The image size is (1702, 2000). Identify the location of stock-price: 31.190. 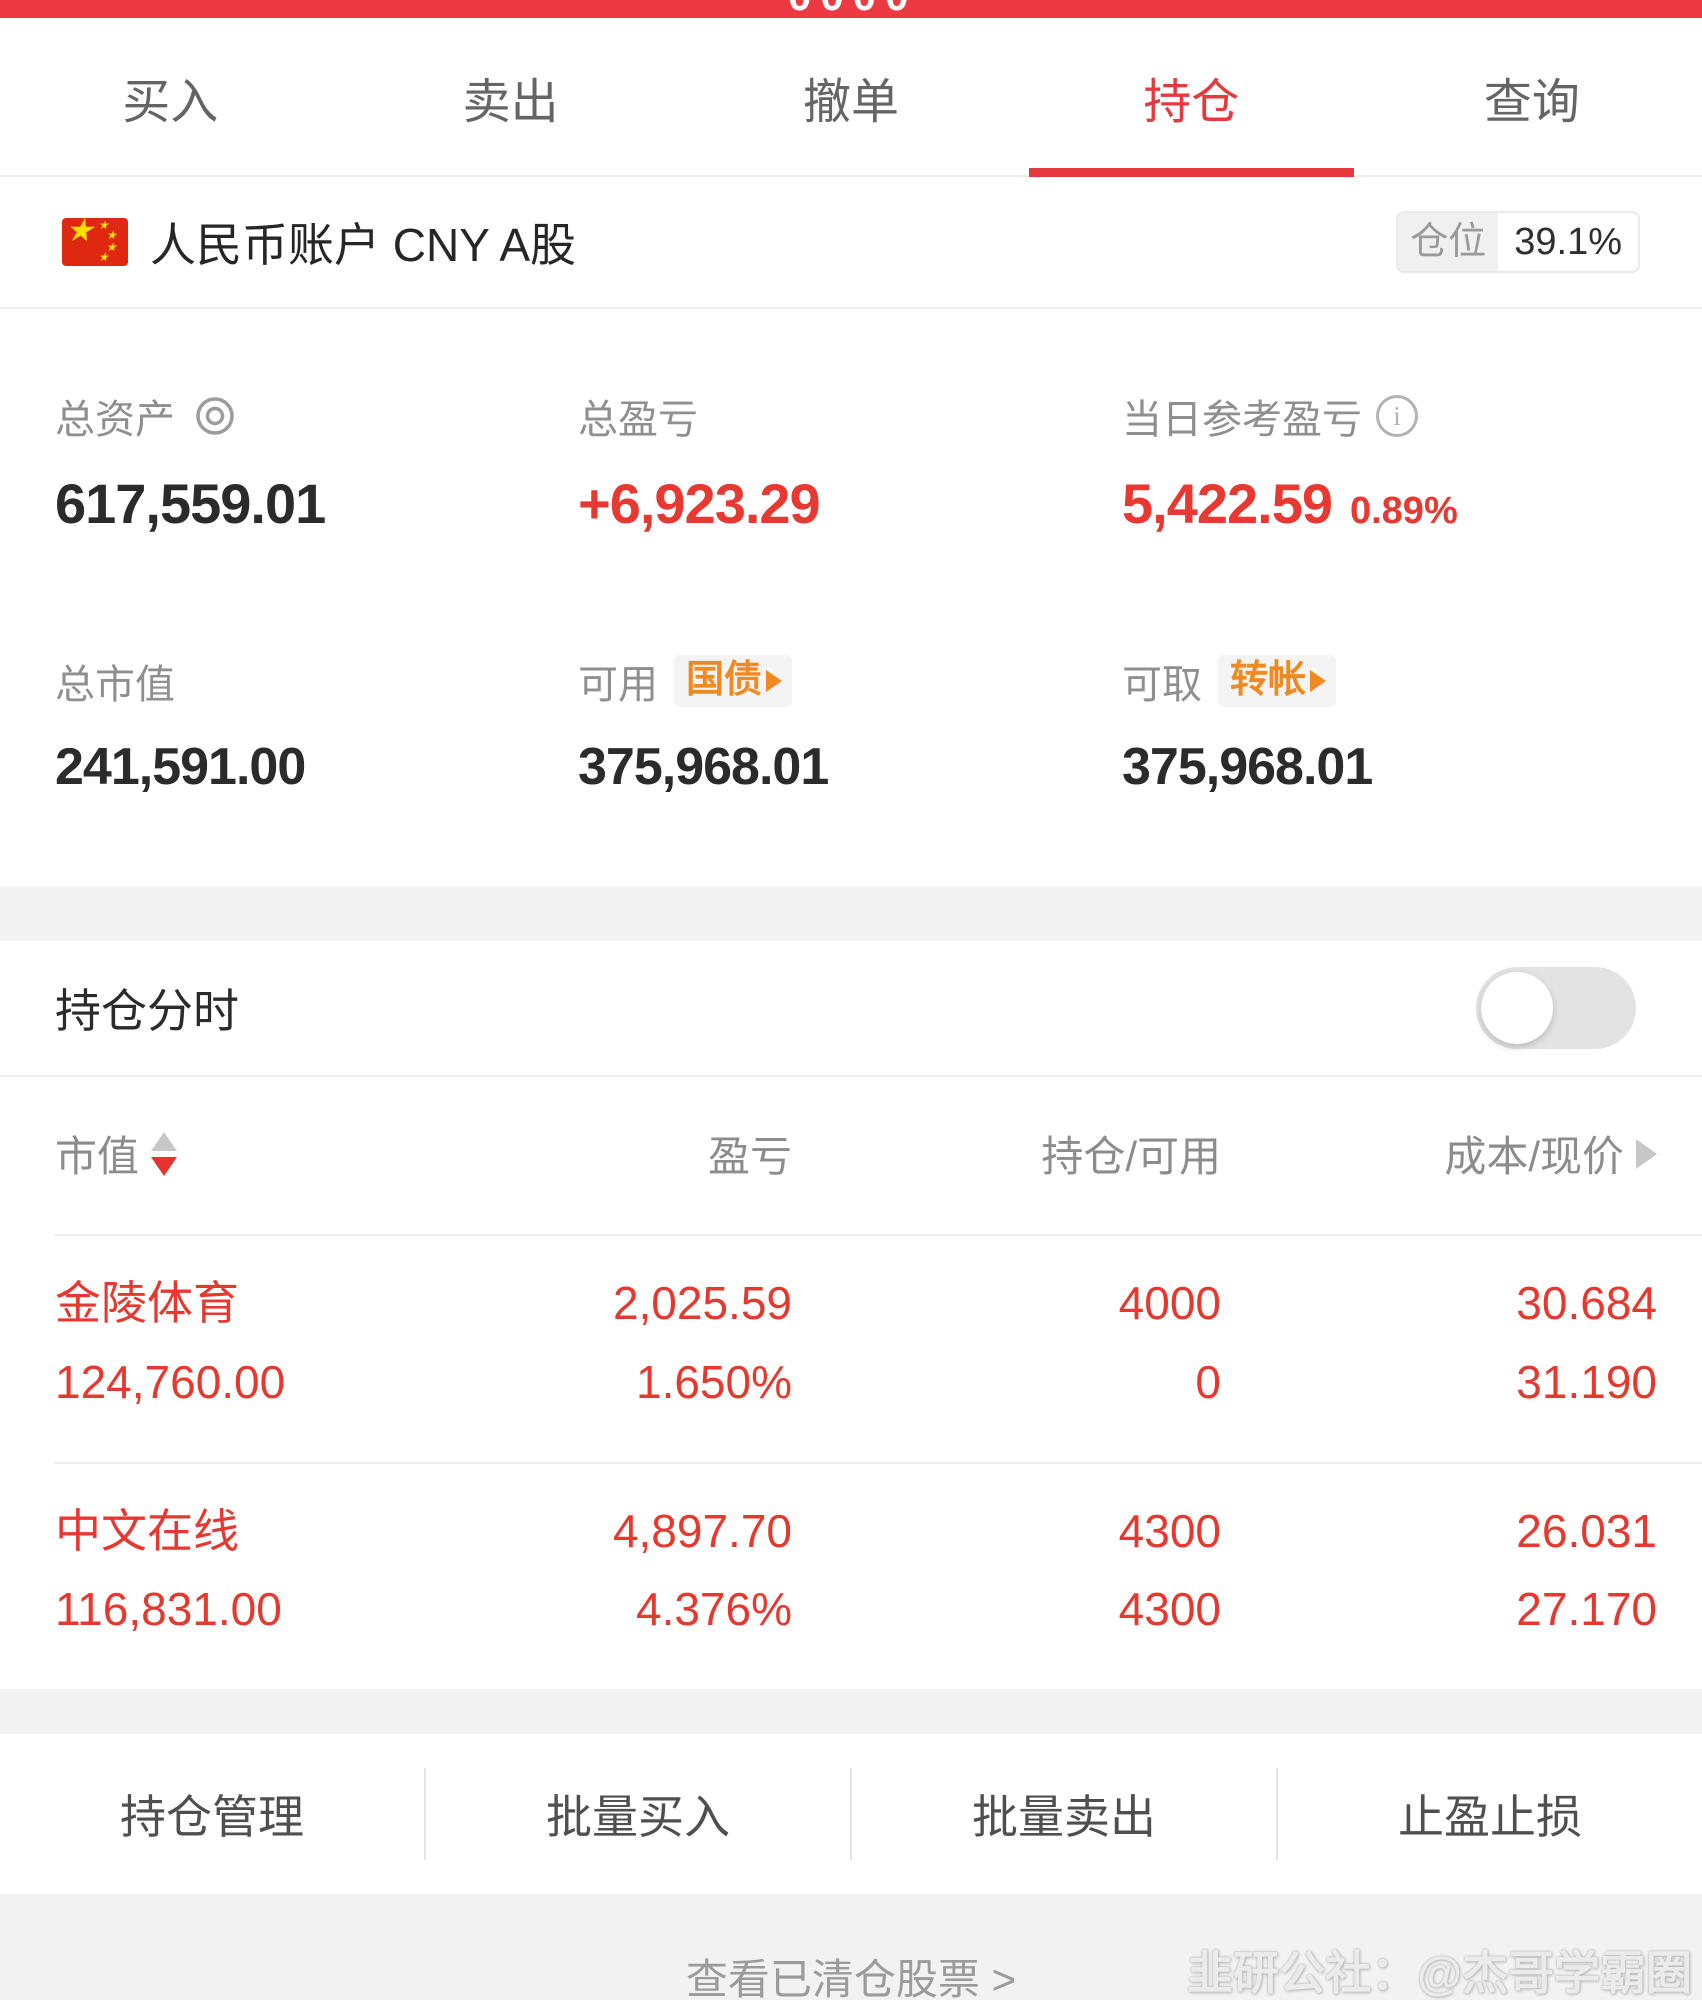
(1586, 1381).